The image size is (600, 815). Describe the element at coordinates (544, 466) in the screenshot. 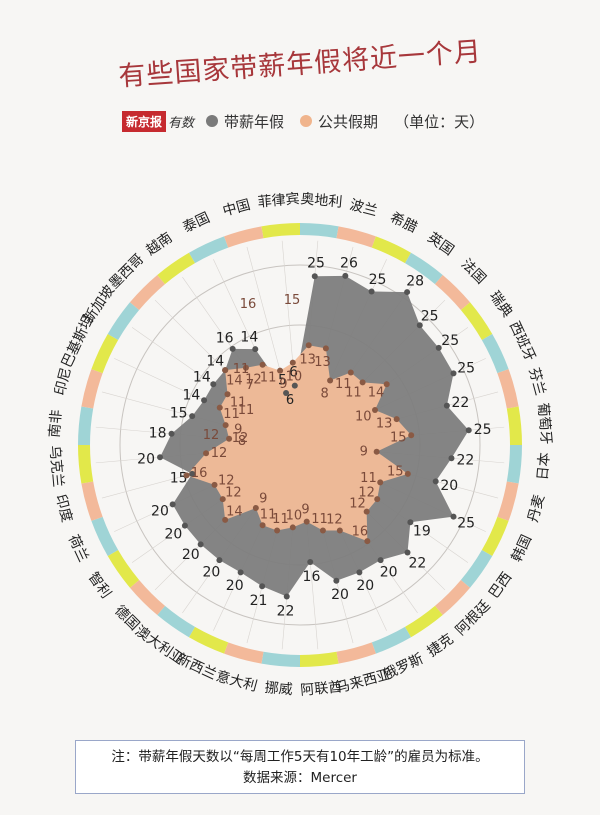

I see `country-label: 日本` at that location.